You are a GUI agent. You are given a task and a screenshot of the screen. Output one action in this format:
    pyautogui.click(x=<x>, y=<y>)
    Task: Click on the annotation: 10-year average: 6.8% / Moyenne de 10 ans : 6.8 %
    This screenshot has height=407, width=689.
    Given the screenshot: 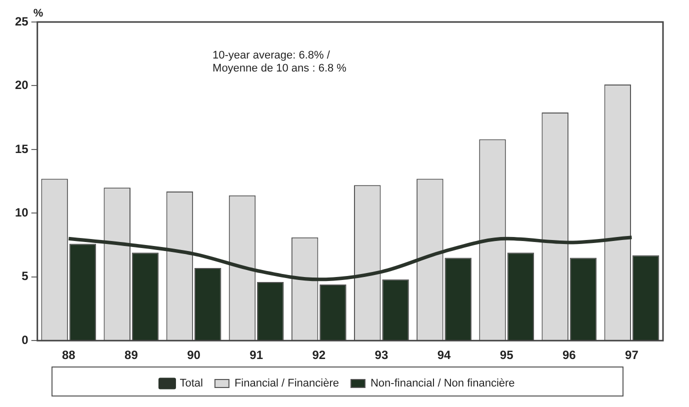 What is the action you would take?
    pyautogui.click(x=279, y=62)
    